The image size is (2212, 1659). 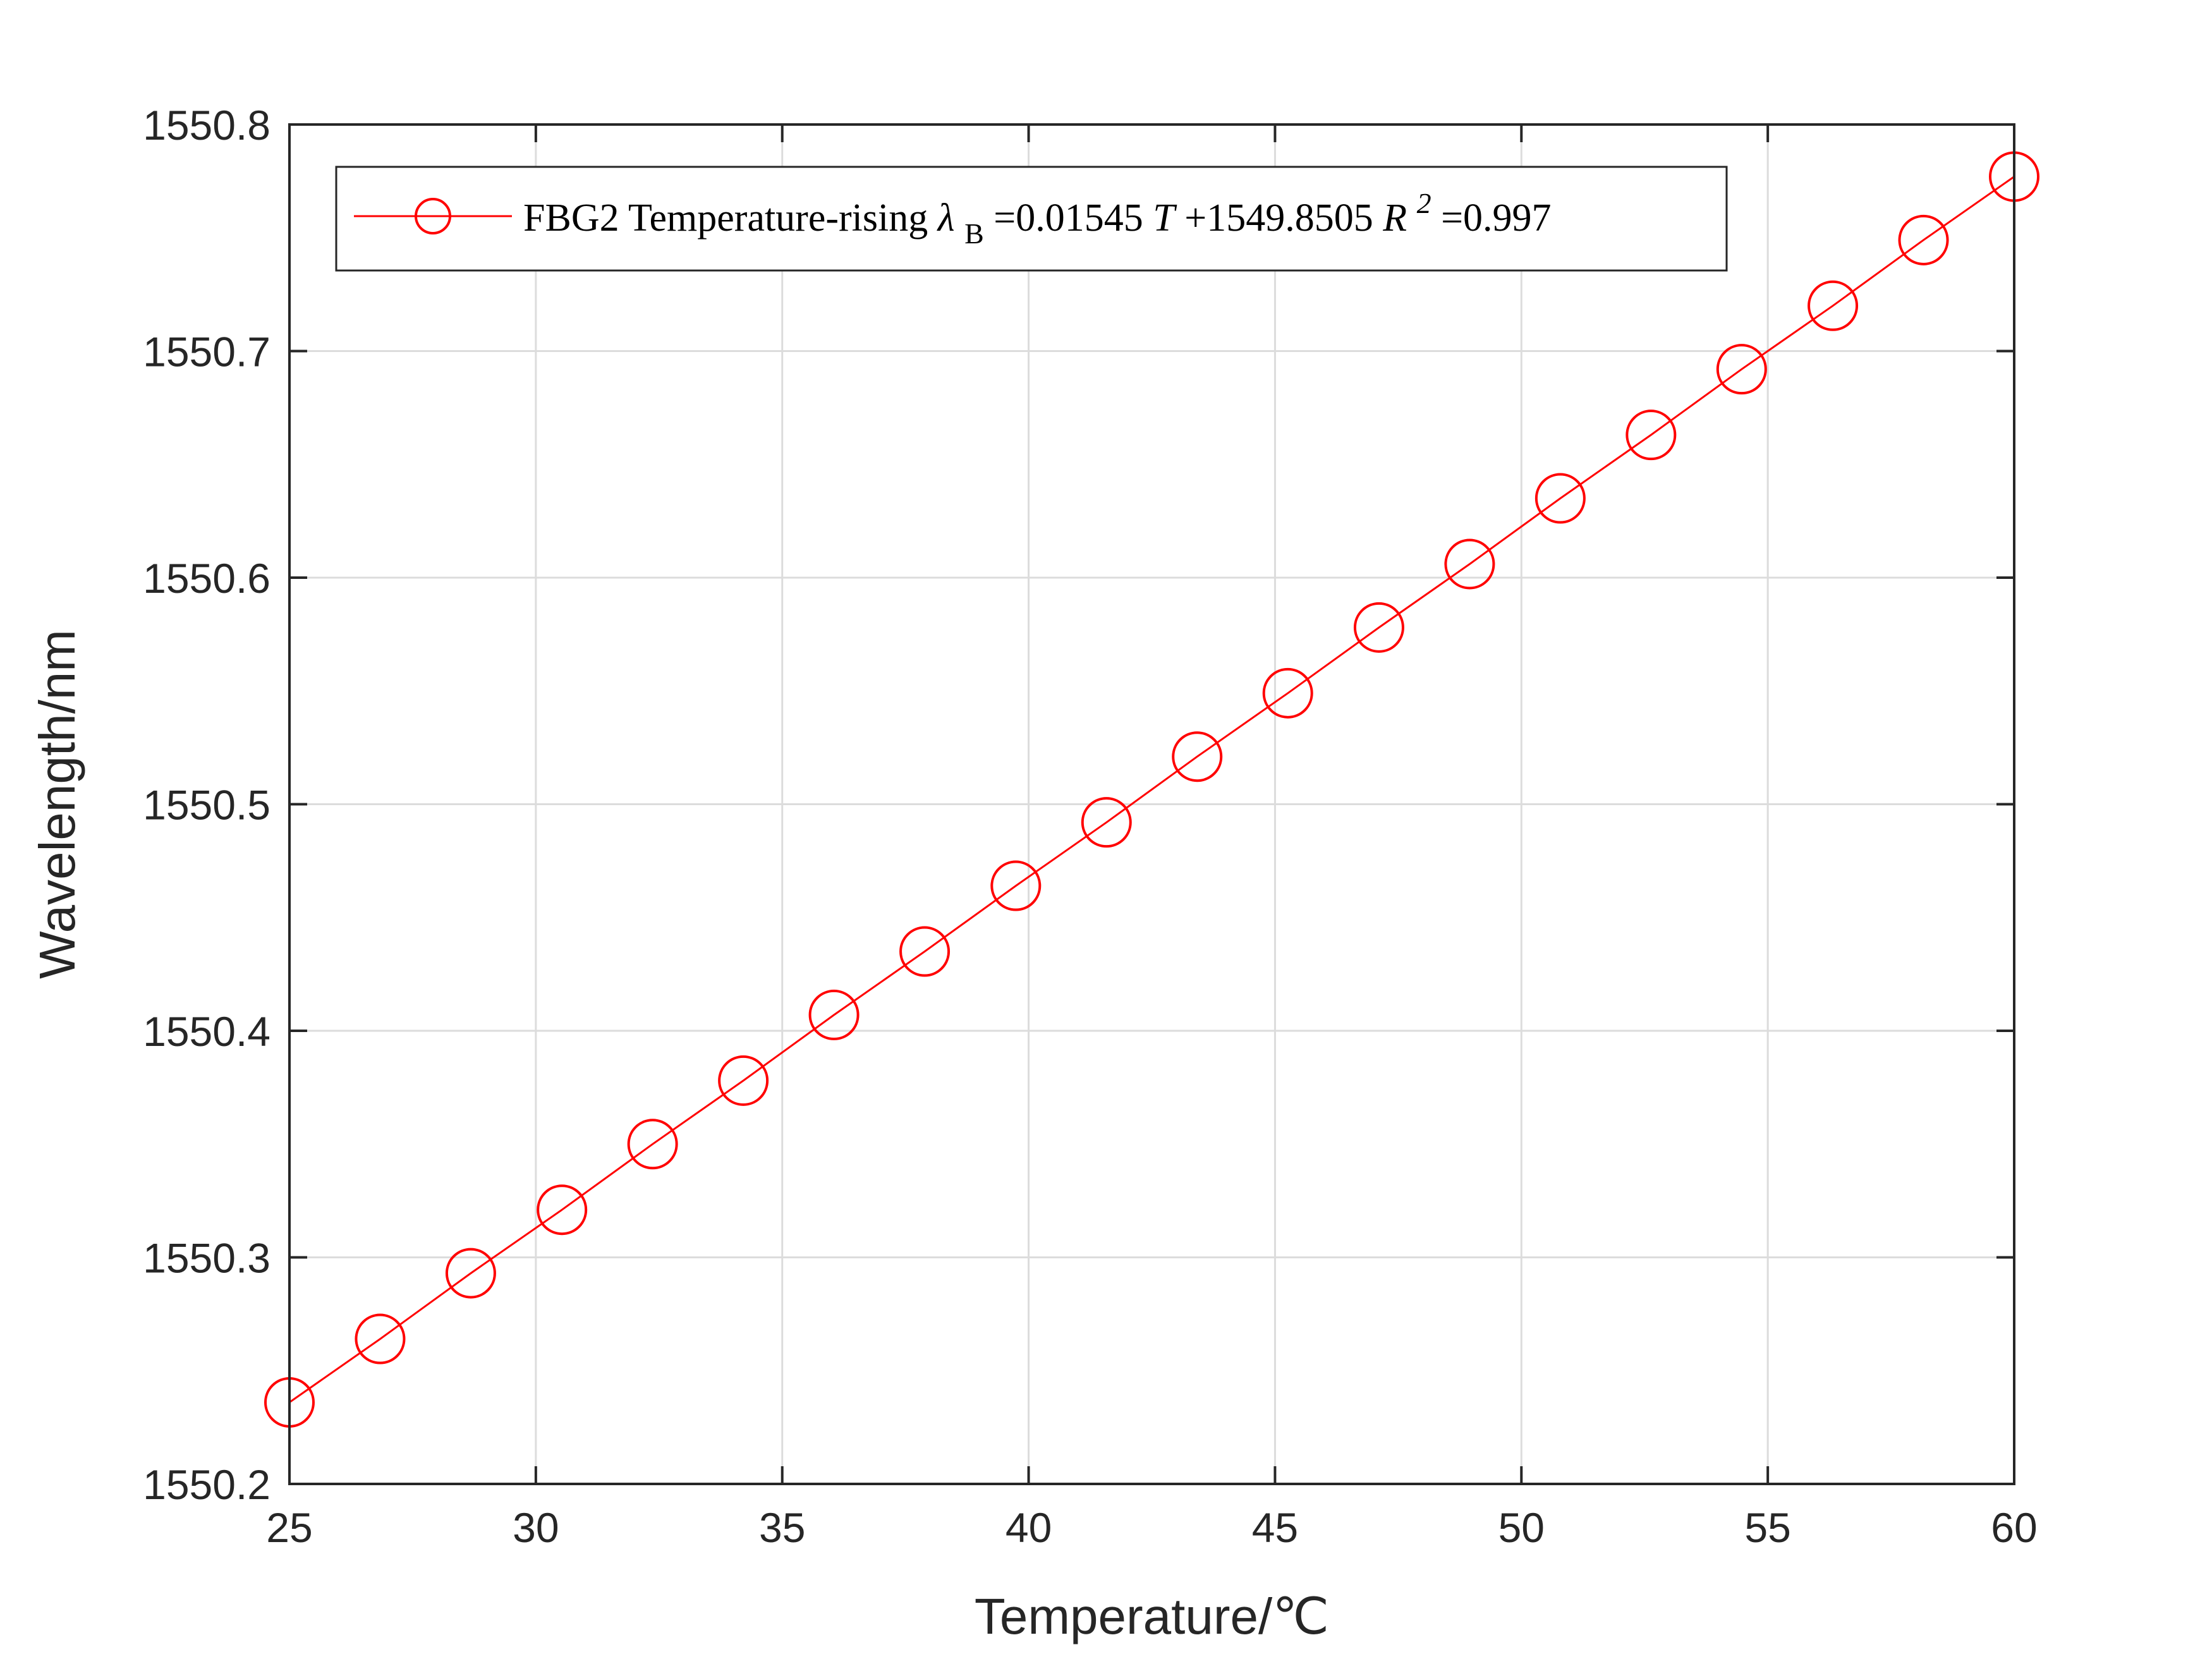 What do you see at coordinates (206, 1258) in the screenshot?
I see `y-tick-label: 1550.3` at bounding box center [206, 1258].